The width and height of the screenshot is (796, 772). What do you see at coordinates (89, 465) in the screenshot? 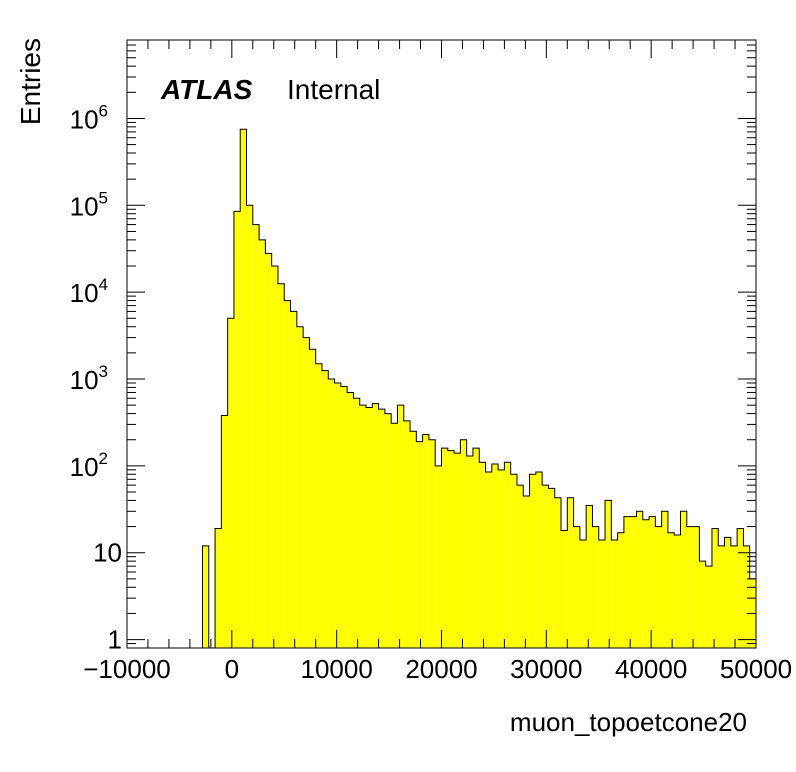
I see `y-tick-label: 10²` at bounding box center [89, 465].